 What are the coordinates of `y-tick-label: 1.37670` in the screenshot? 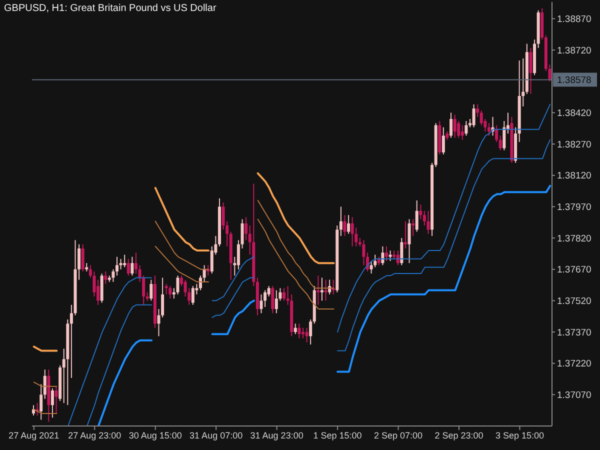 It's located at (574, 270).